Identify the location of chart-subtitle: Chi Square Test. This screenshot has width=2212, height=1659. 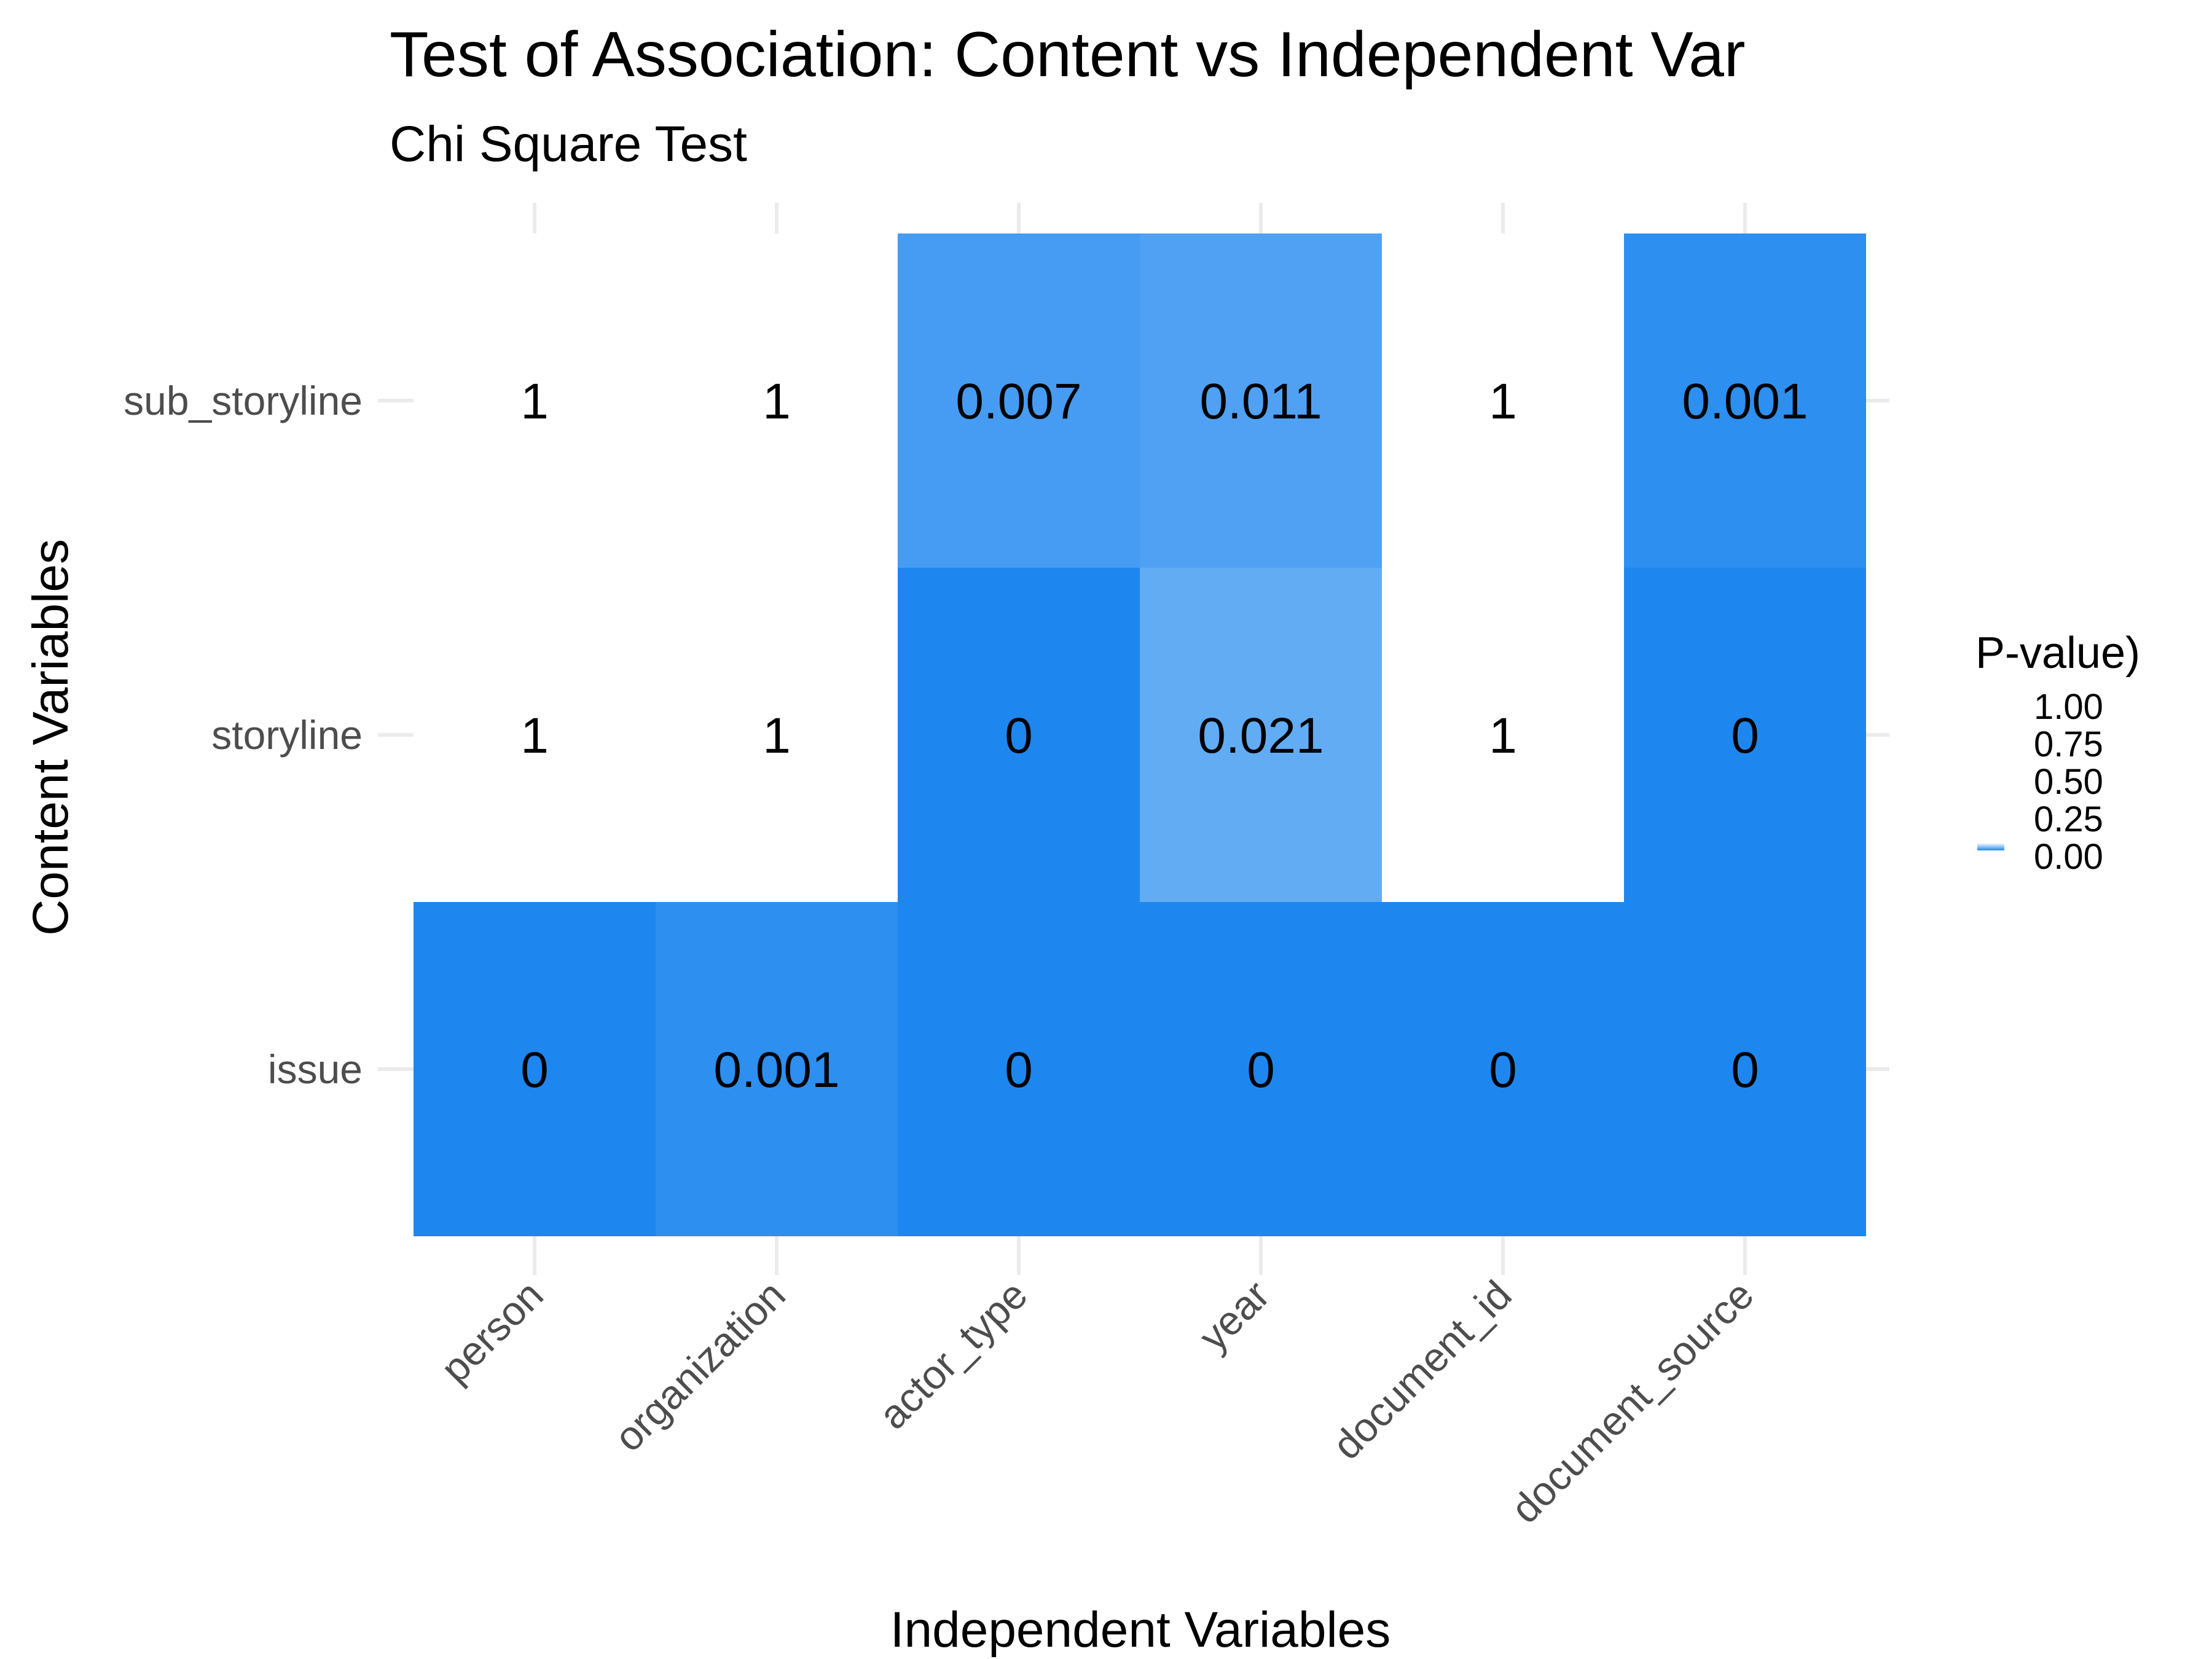
(568, 144).